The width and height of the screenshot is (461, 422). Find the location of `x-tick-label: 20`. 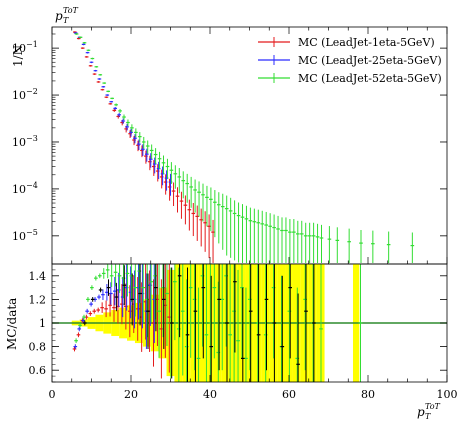

x-tick-label: 20 is located at coordinates (131, 394).